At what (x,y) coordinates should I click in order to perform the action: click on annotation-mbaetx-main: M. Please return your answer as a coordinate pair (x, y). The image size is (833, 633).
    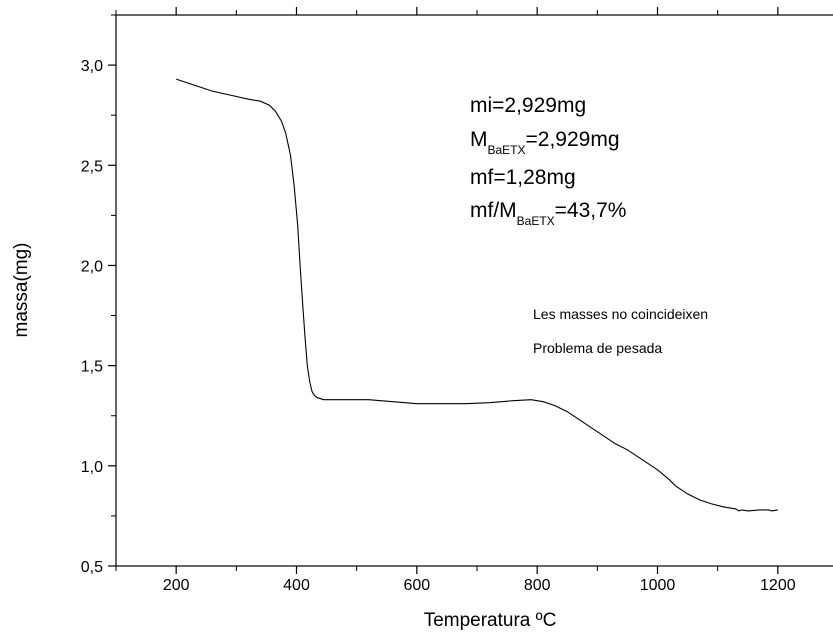
    Looking at the image, I should click on (479, 139).